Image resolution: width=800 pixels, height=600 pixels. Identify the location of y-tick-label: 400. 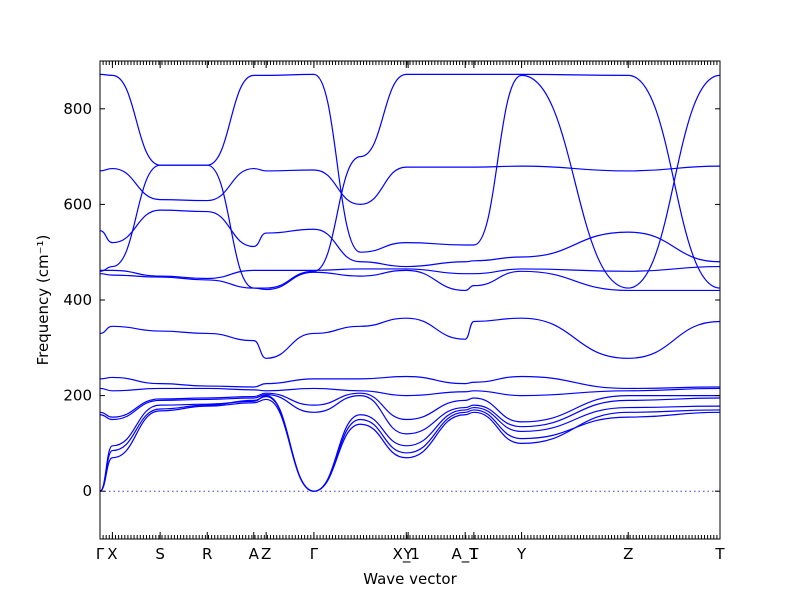
(77, 300).